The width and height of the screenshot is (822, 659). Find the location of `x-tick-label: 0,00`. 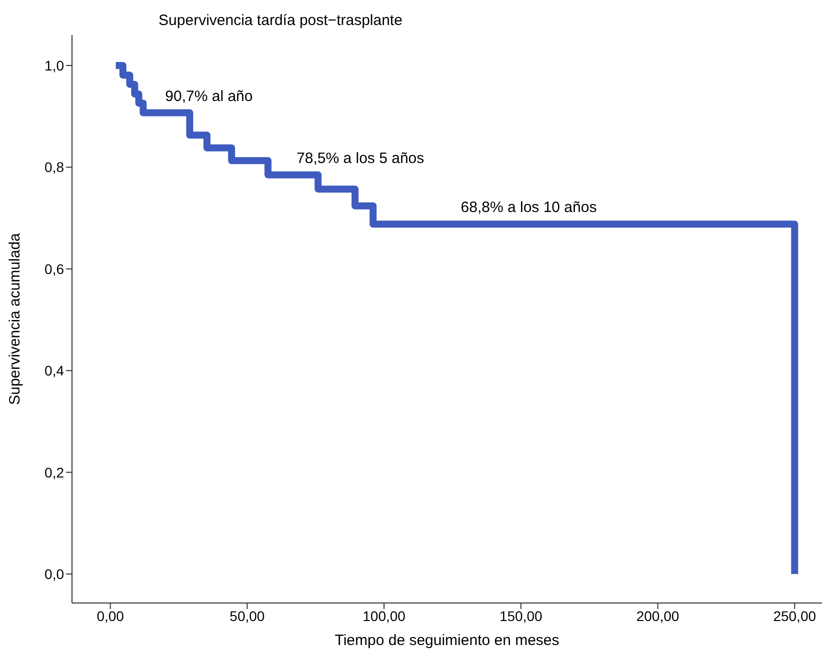

x-tick-label: 0,00 is located at coordinates (110, 616).